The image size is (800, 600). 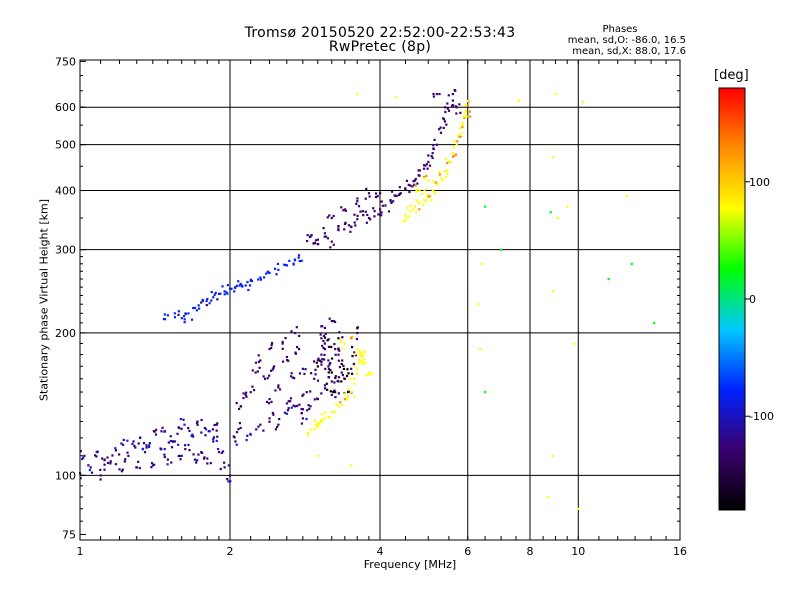 What do you see at coordinates (65, 250) in the screenshot?
I see `y-tick-label: 300` at bounding box center [65, 250].